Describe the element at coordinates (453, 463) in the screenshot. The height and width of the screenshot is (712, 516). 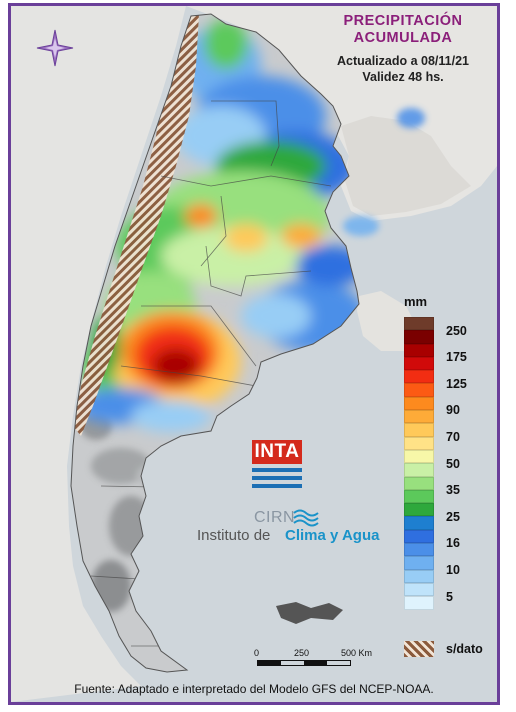
I see `legend-label: 50` at that location.